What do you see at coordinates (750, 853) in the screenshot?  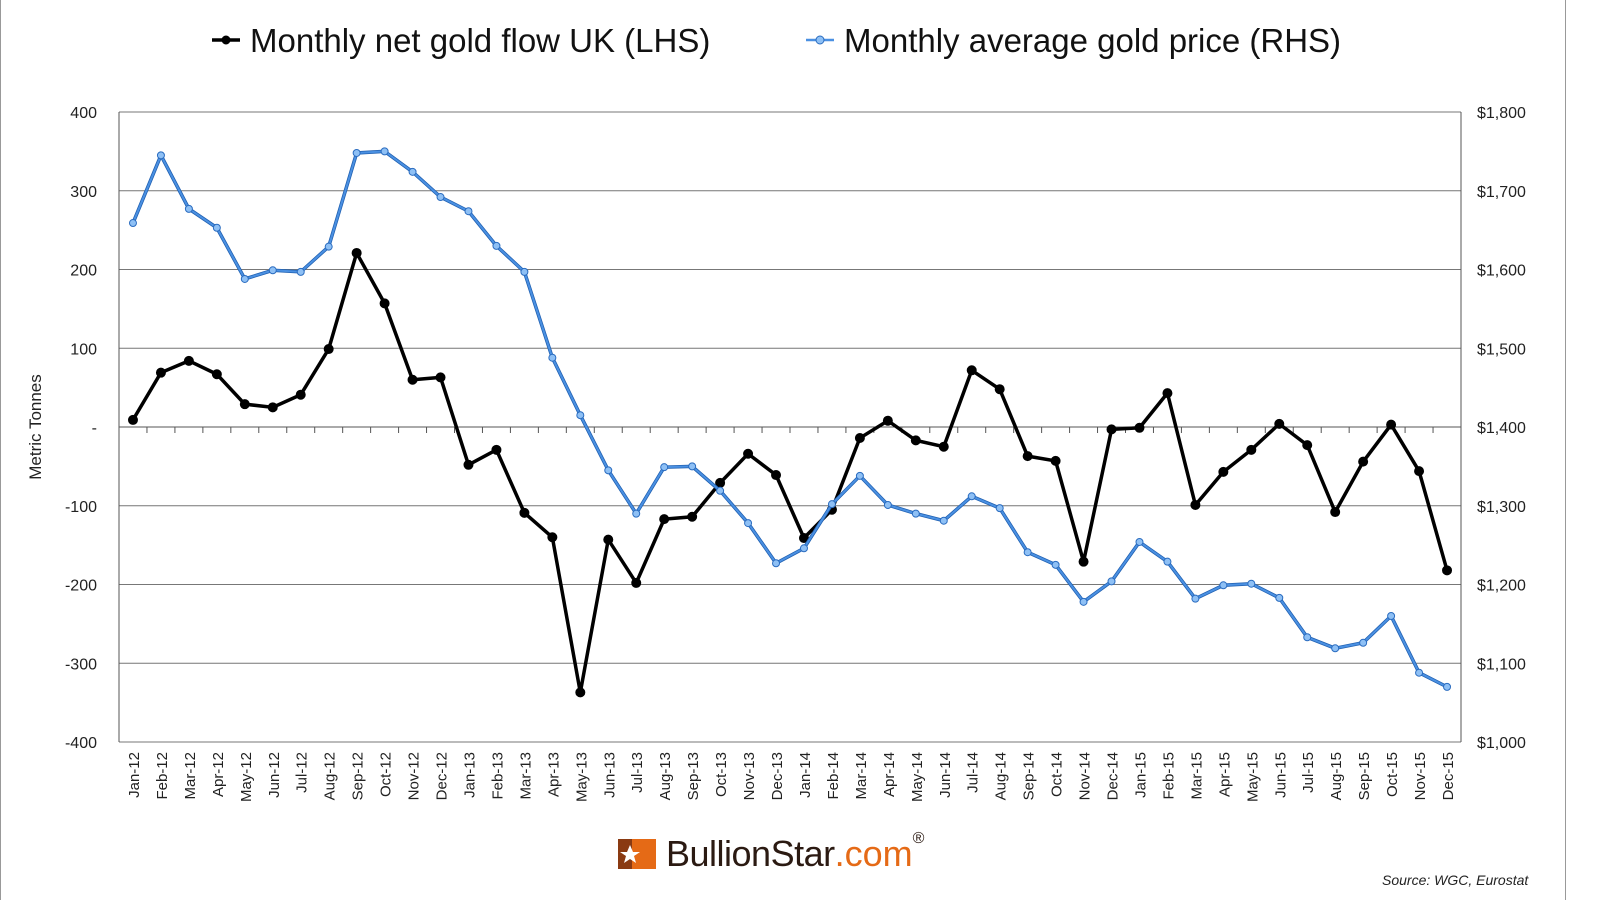 I see `logo-text: BullionStar` at bounding box center [750, 853].